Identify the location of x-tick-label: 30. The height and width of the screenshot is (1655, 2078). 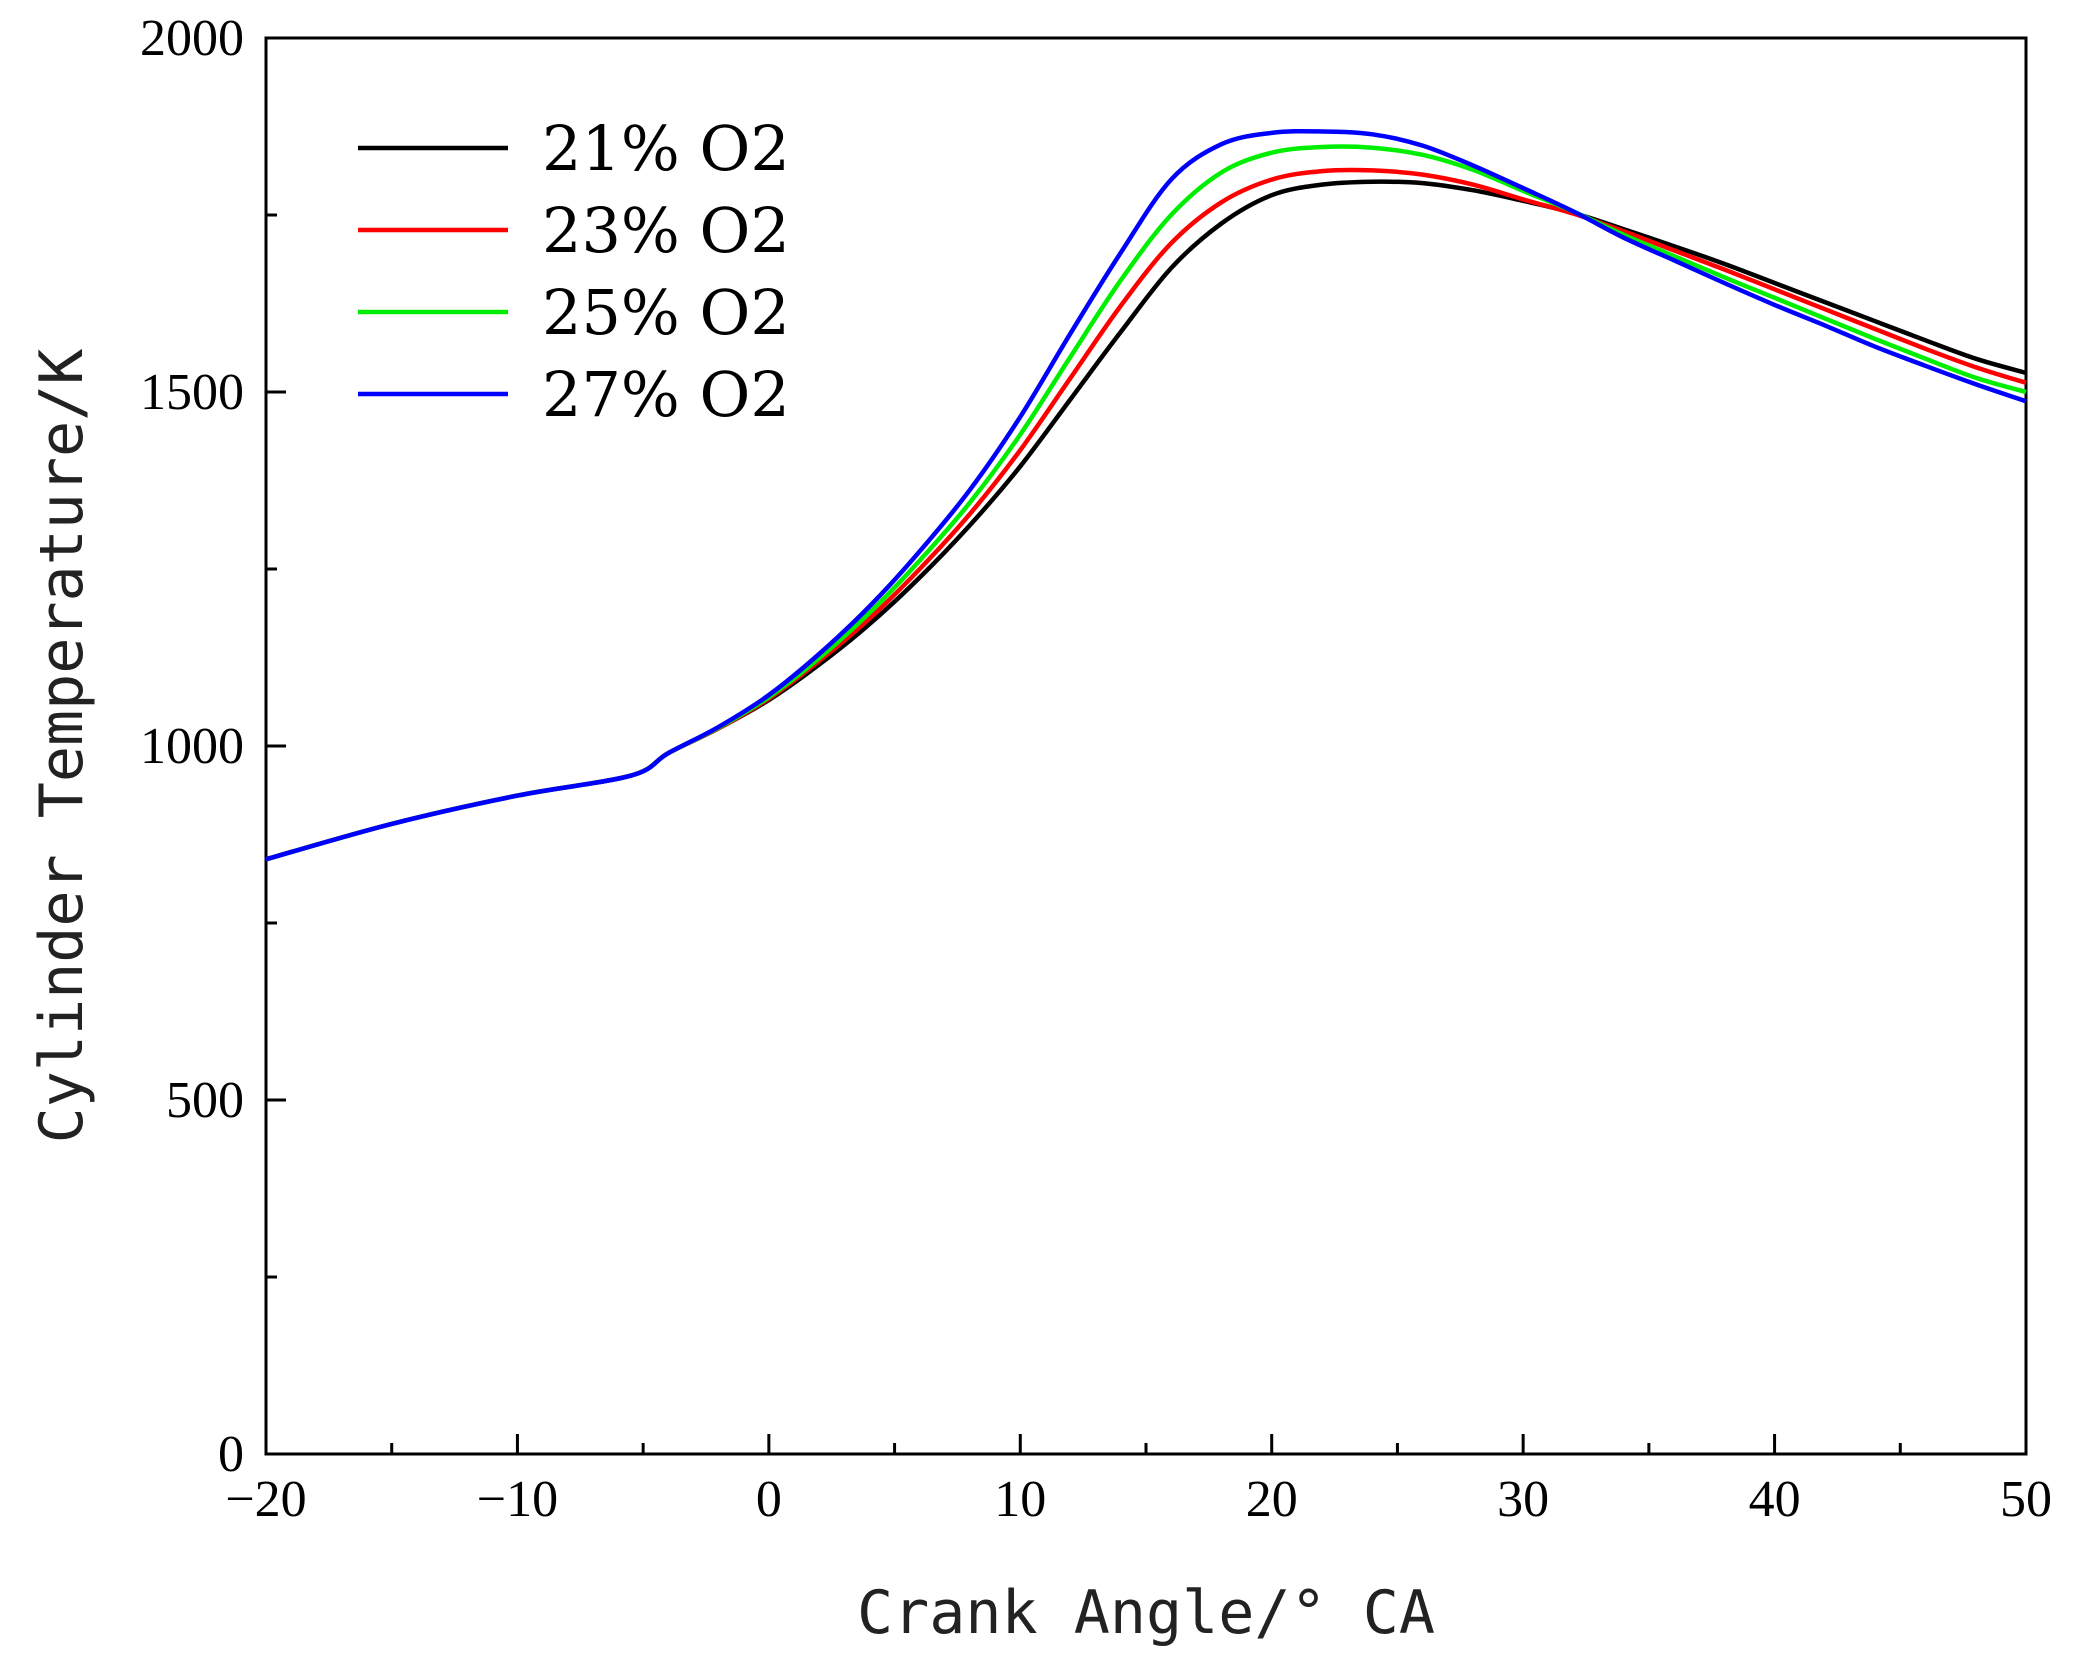
(1523, 1499).